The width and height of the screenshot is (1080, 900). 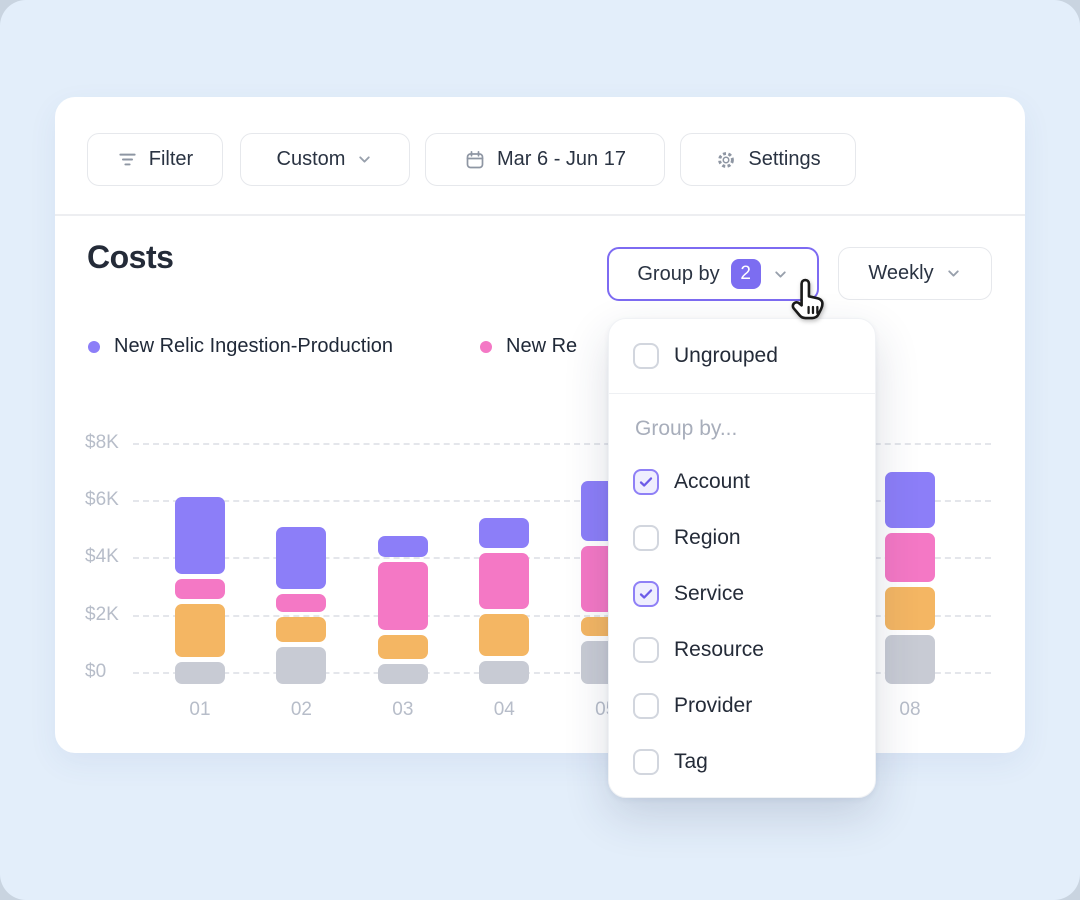 What do you see at coordinates (707, 537) in the screenshot?
I see `menu-item-label: Region` at bounding box center [707, 537].